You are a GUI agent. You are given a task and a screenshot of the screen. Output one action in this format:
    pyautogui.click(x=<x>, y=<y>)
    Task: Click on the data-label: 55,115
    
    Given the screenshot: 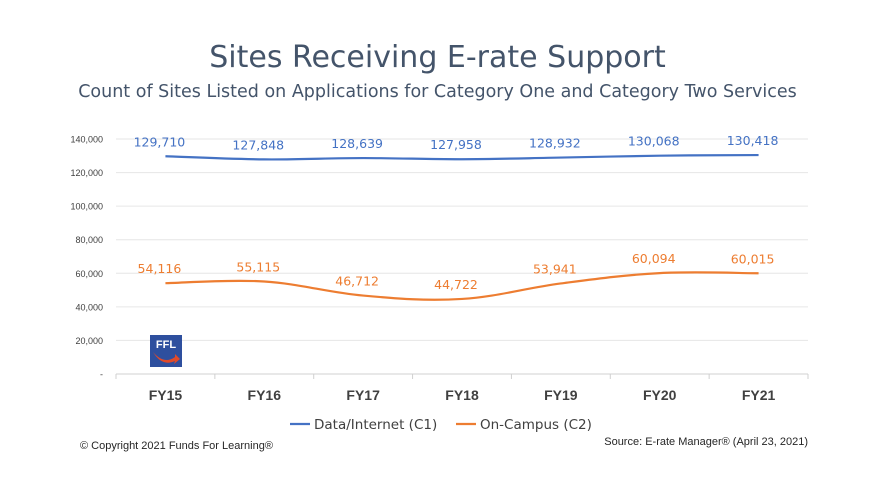 What is the action you would take?
    pyautogui.click(x=258, y=266)
    